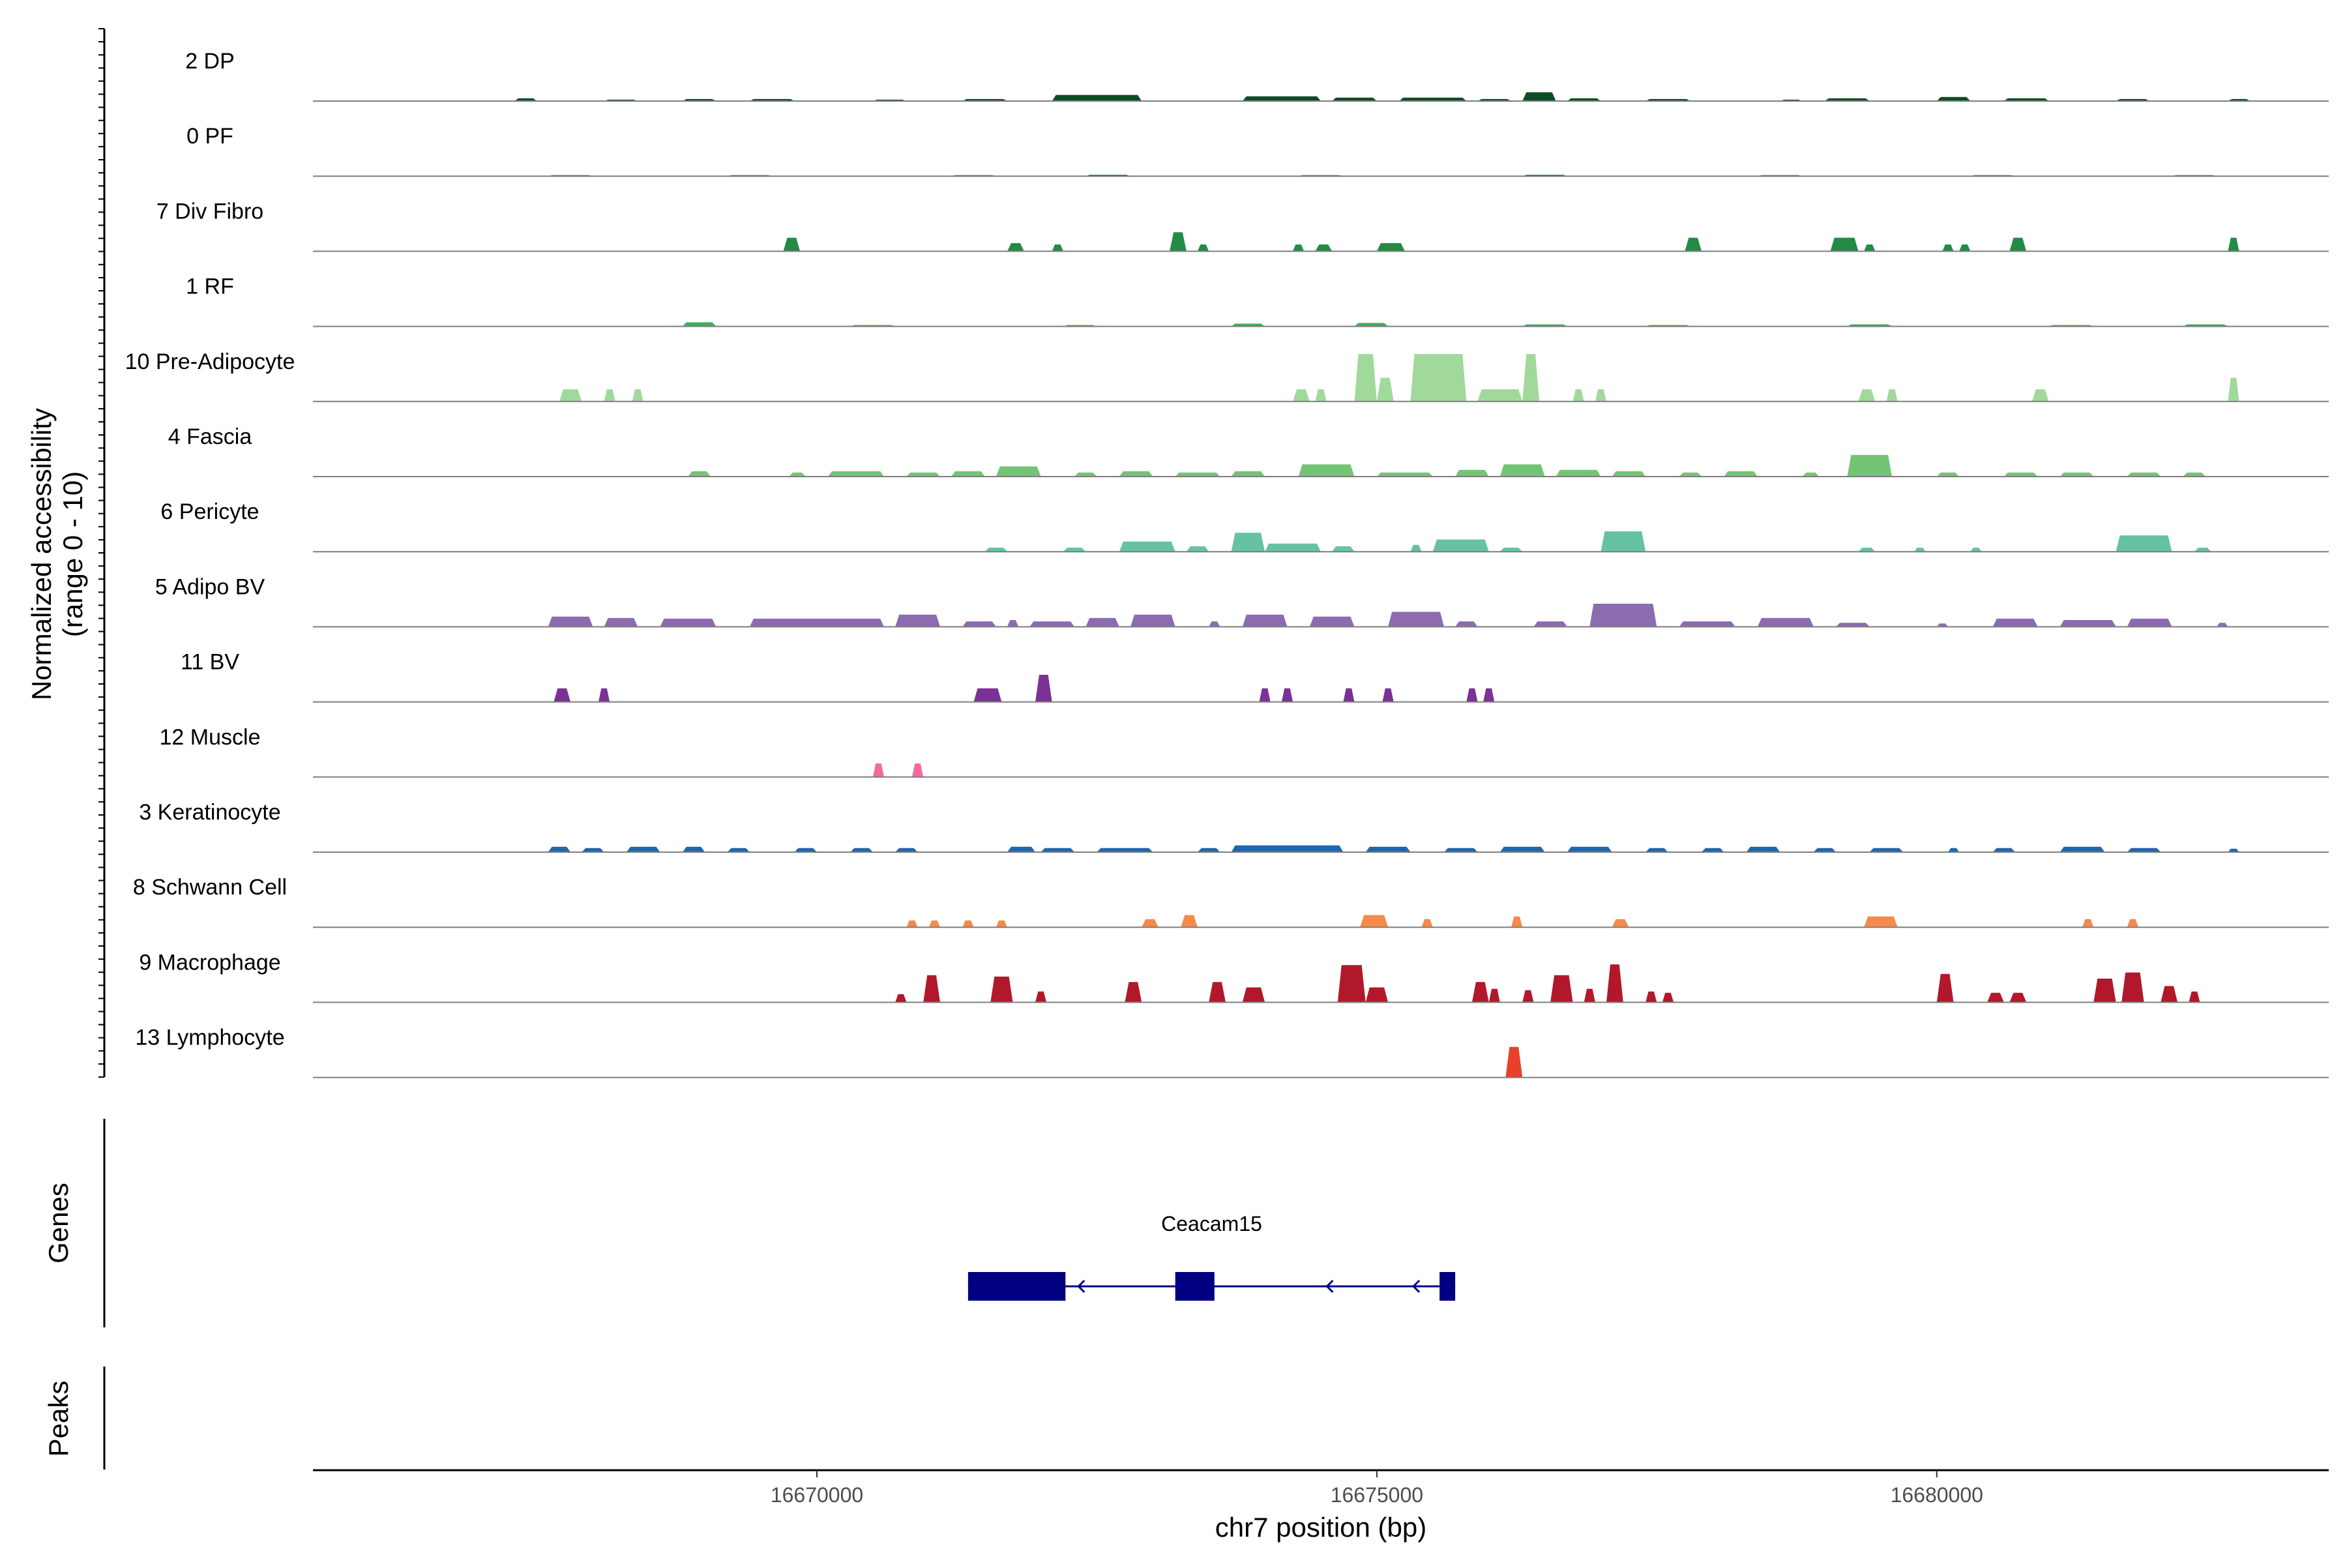  Describe the element at coordinates (41, 554) in the screenshot. I see `coverage-y-axis-title-line1: Normalized accessibility` at that location.